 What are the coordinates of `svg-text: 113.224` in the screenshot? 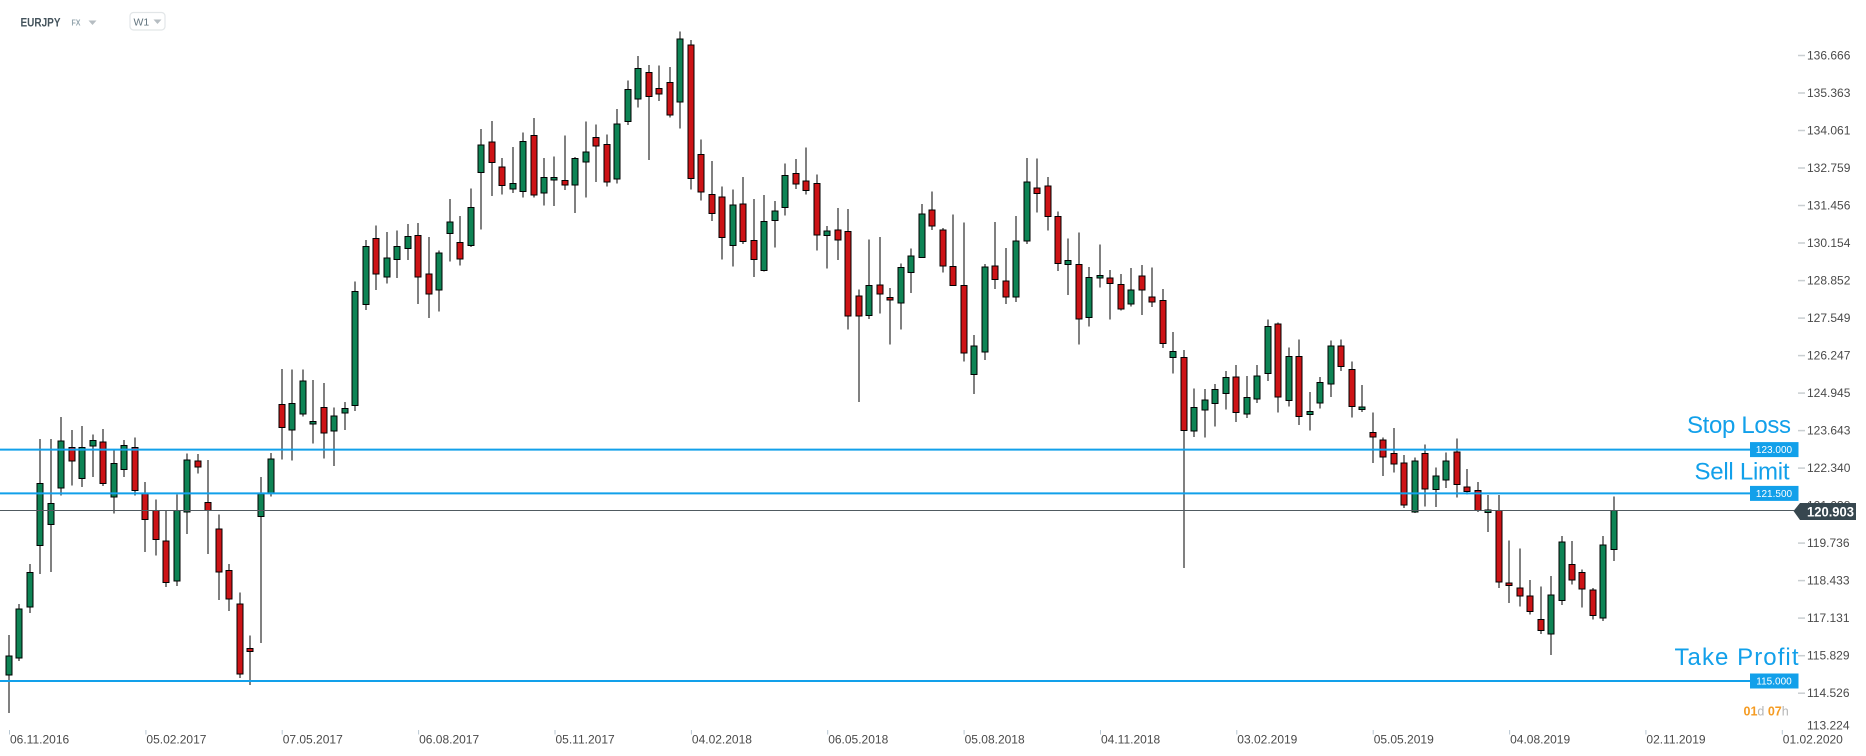 It's located at (1828, 725).